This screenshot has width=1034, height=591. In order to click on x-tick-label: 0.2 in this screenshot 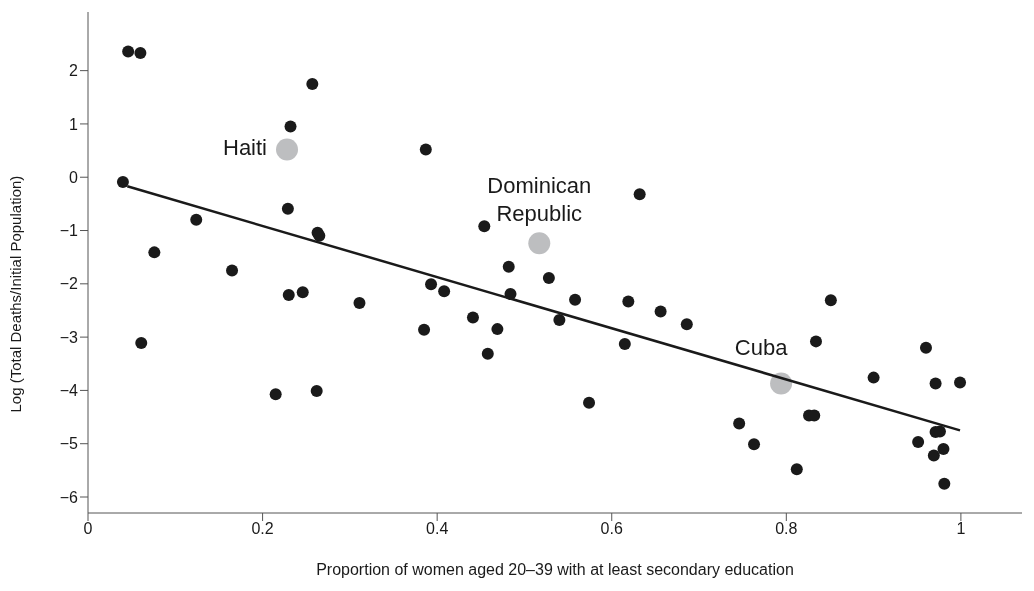, I will do `click(262, 529)`.